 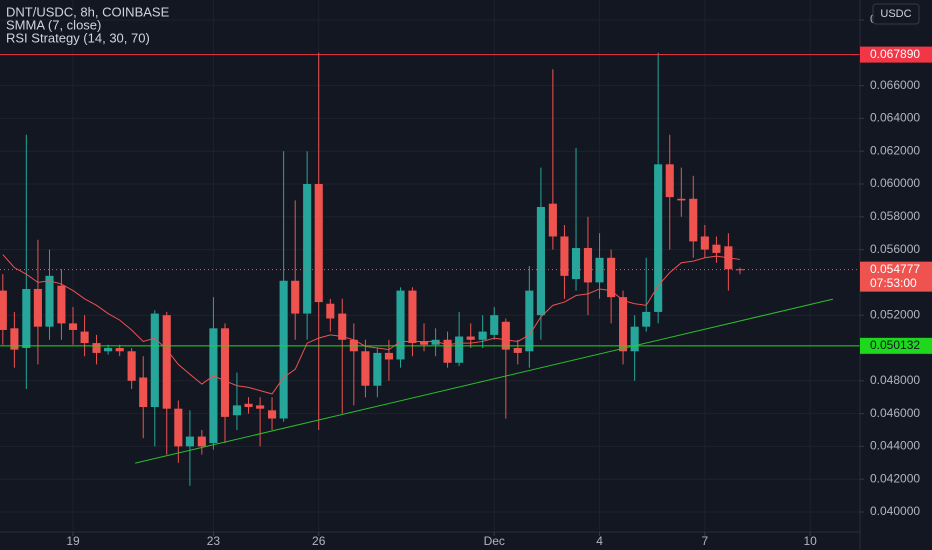 What do you see at coordinates (895, 118) in the screenshot?
I see `y-tick-label: 0.064000` at bounding box center [895, 118].